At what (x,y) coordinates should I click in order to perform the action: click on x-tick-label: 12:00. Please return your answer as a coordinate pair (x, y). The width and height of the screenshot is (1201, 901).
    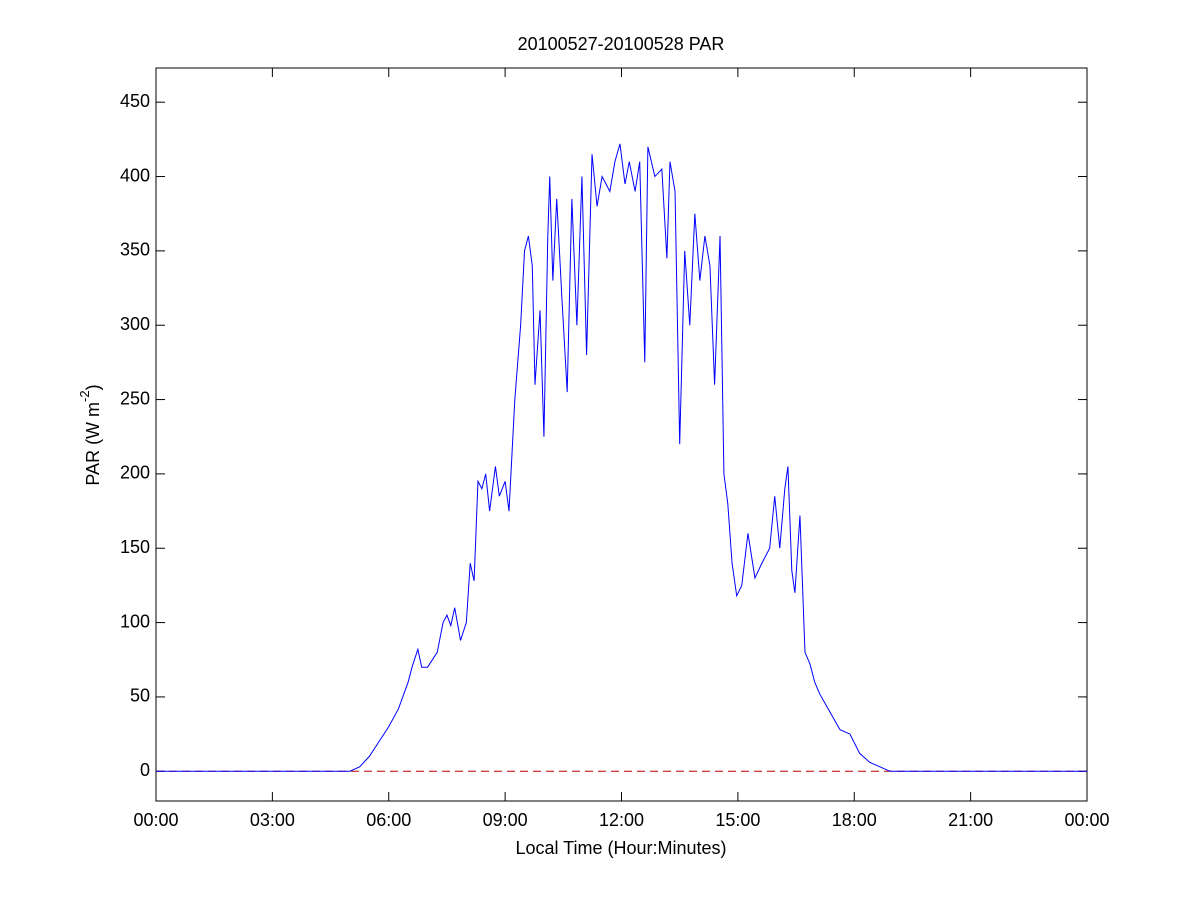
    Looking at the image, I should click on (621, 820).